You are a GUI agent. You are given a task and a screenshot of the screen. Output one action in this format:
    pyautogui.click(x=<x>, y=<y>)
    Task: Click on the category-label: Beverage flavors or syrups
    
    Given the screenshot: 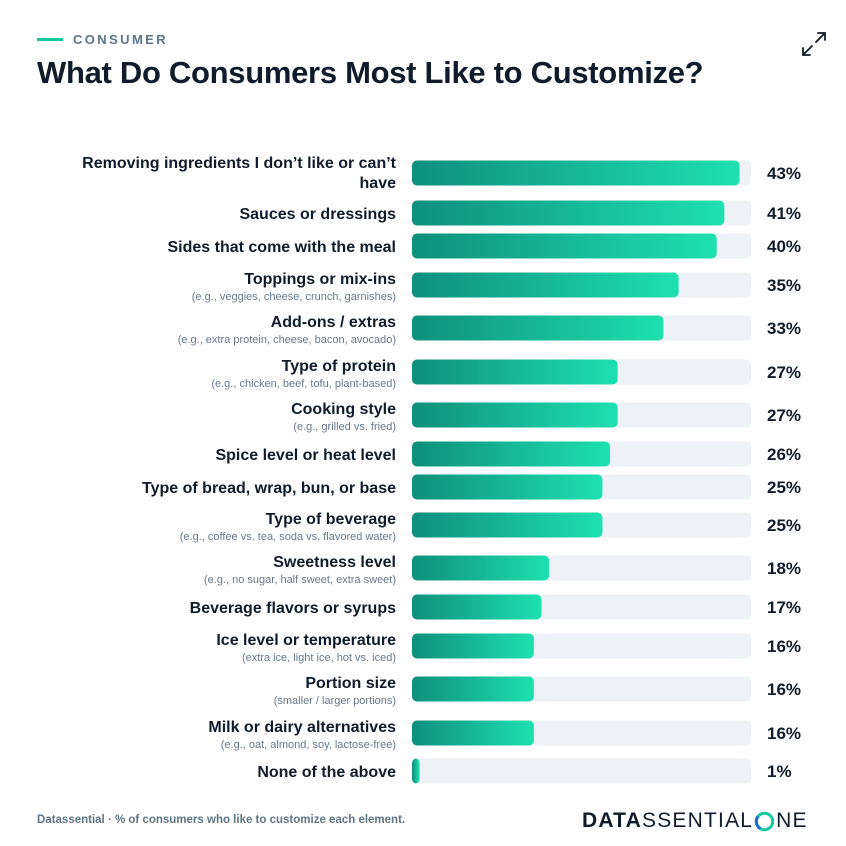 What is the action you would take?
    pyautogui.click(x=293, y=608)
    